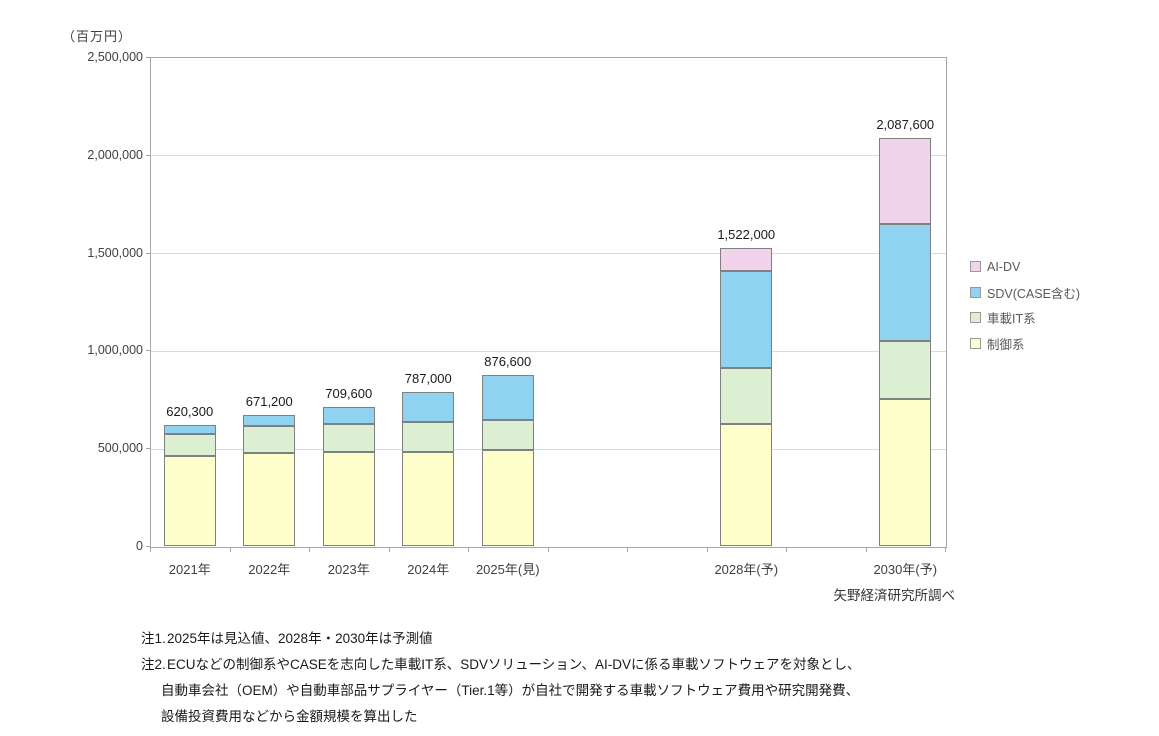  What do you see at coordinates (115, 57) in the screenshot?
I see `y-tick-label-2,500,000: 2,500,000` at bounding box center [115, 57].